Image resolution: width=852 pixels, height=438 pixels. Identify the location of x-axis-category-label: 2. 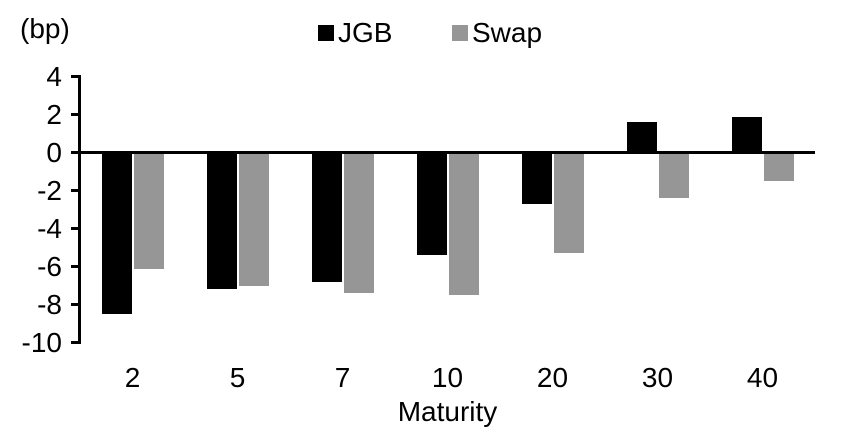
(132, 377).